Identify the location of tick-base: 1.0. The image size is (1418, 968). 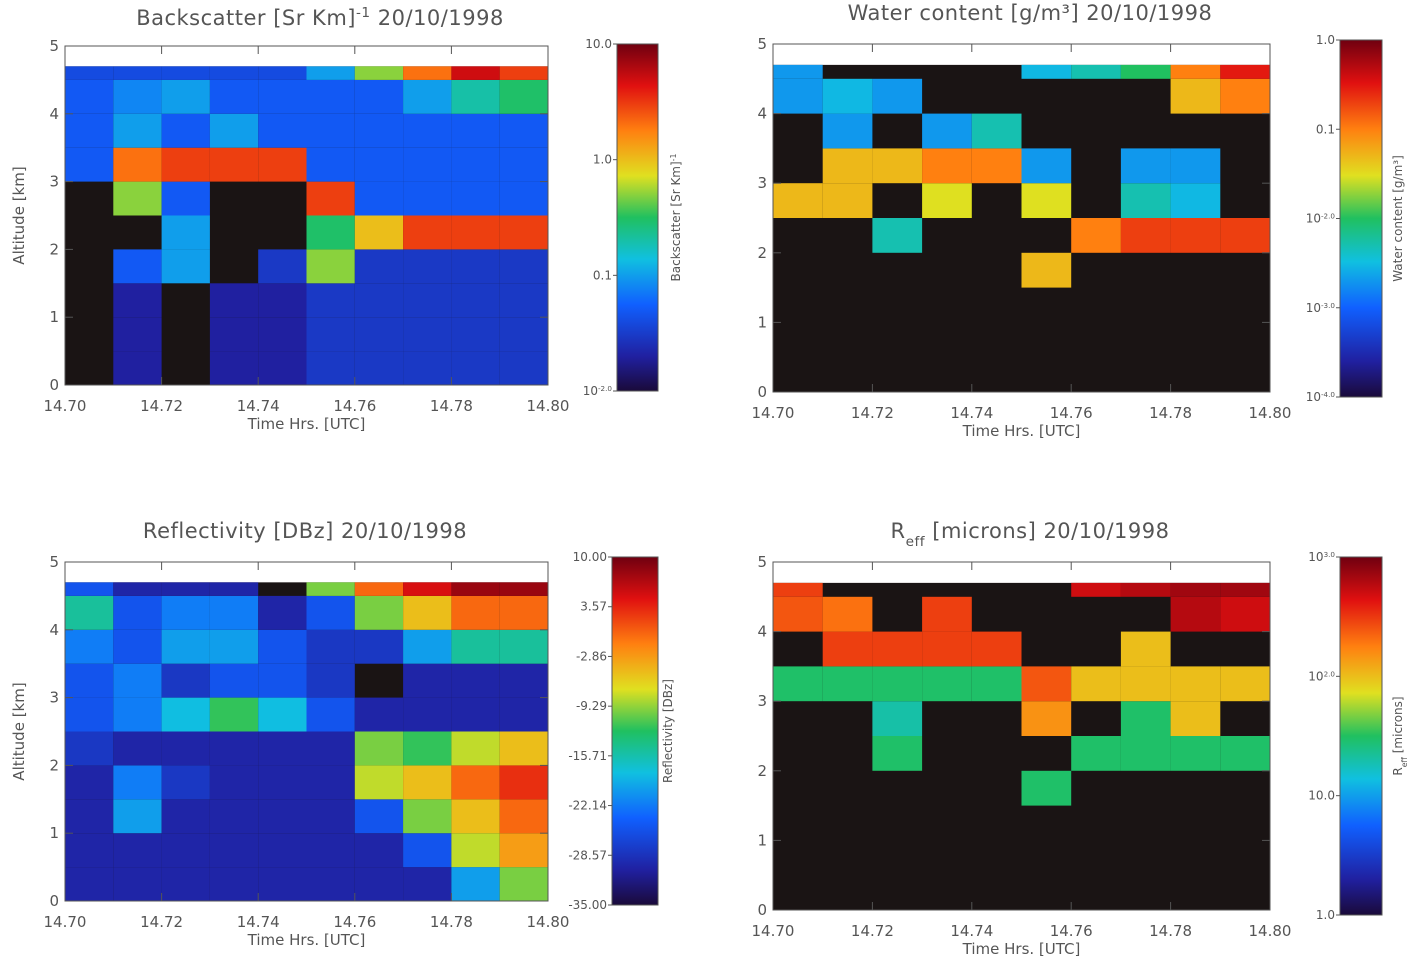
(1325, 40).